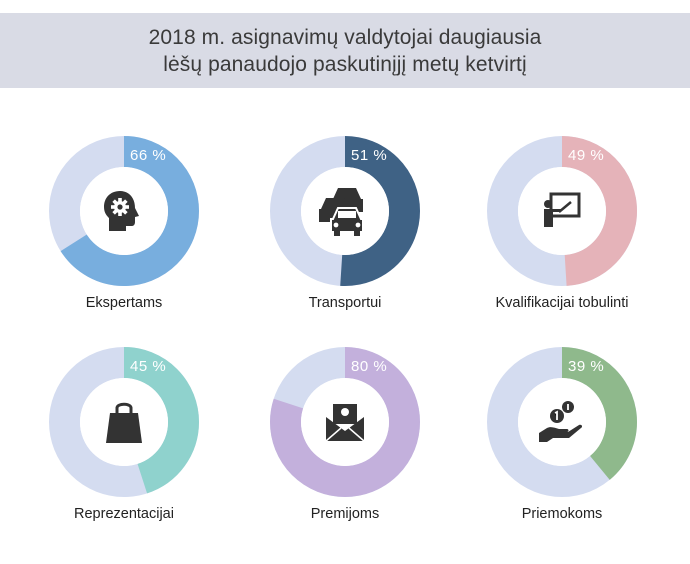 The image size is (690, 564). What do you see at coordinates (586, 366) in the screenshot?
I see `percent-label: 39 %` at bounding box center [586, 366].